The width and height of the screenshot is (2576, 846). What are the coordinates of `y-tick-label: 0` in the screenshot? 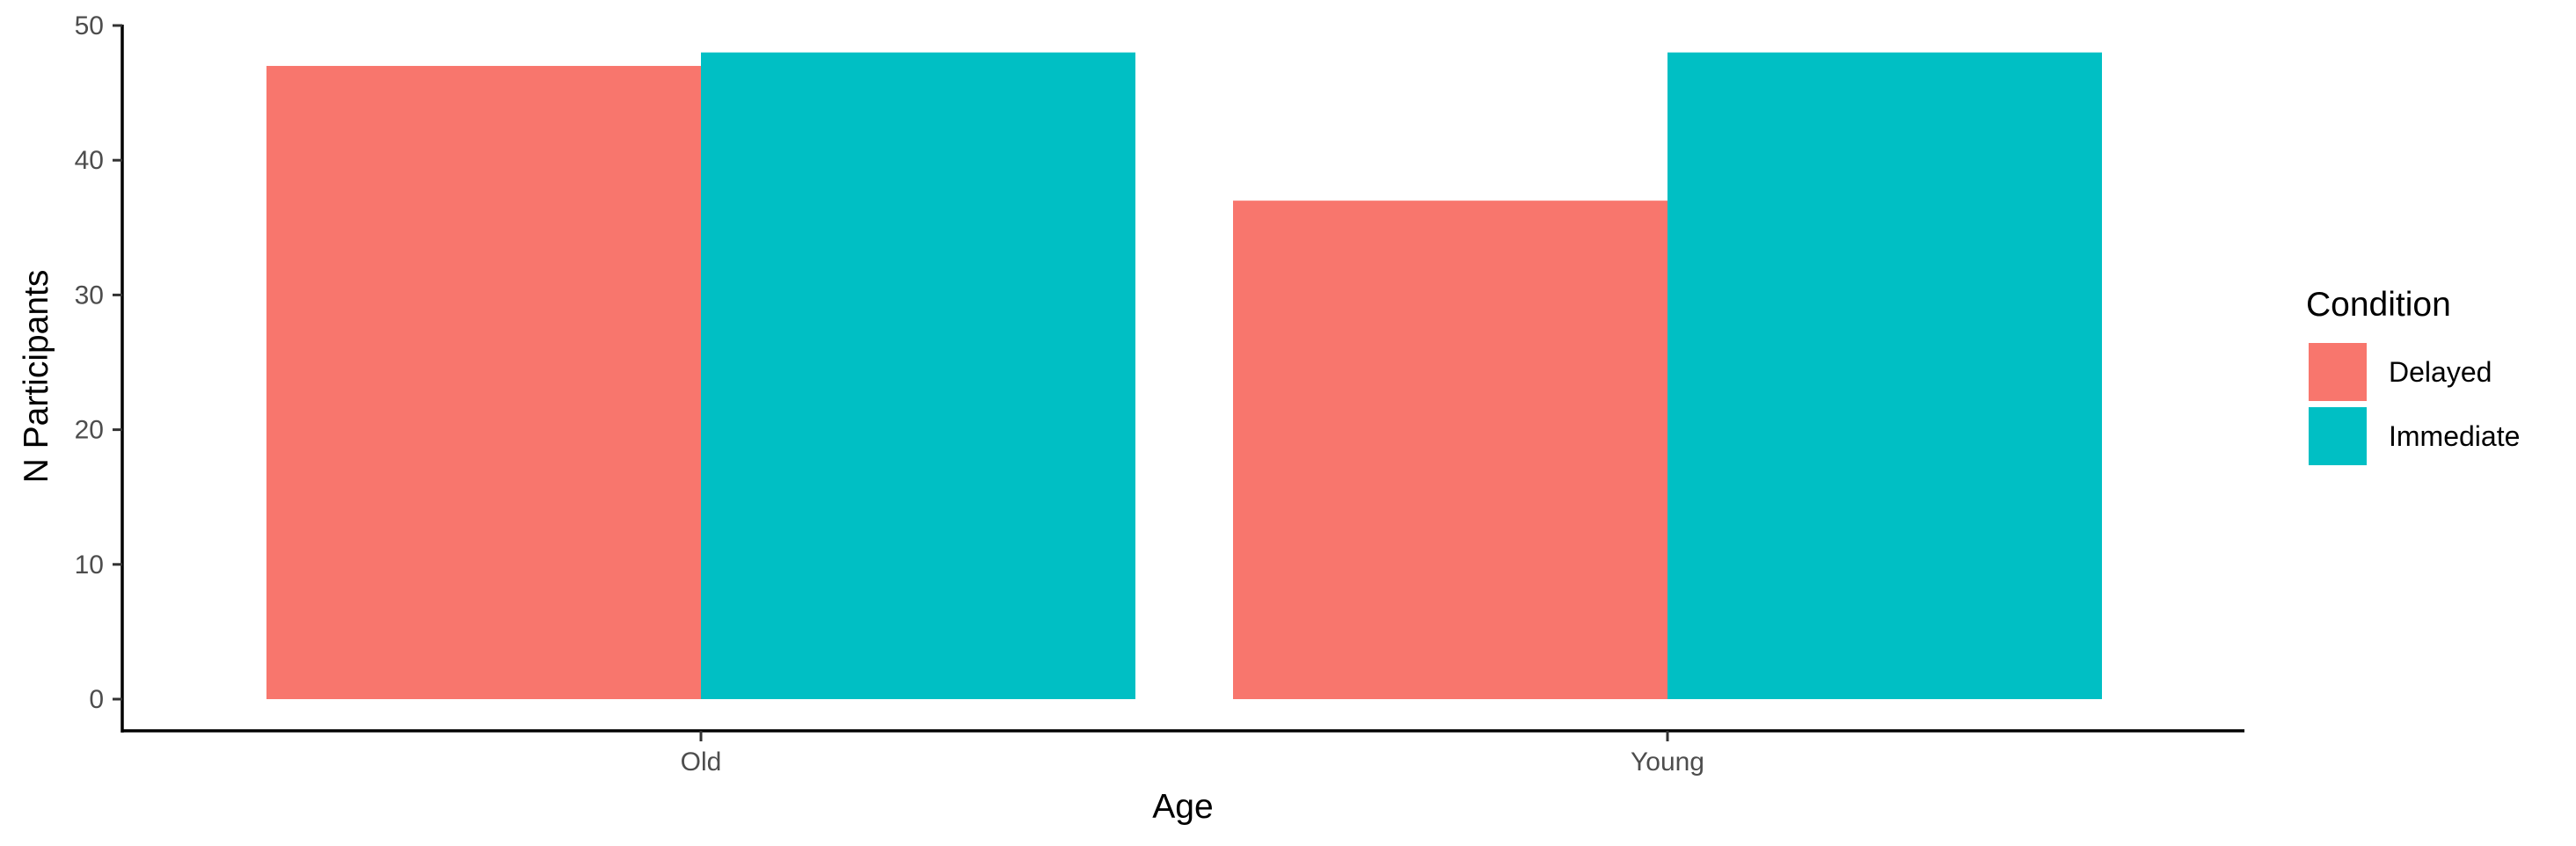 It's located at (96, 699).